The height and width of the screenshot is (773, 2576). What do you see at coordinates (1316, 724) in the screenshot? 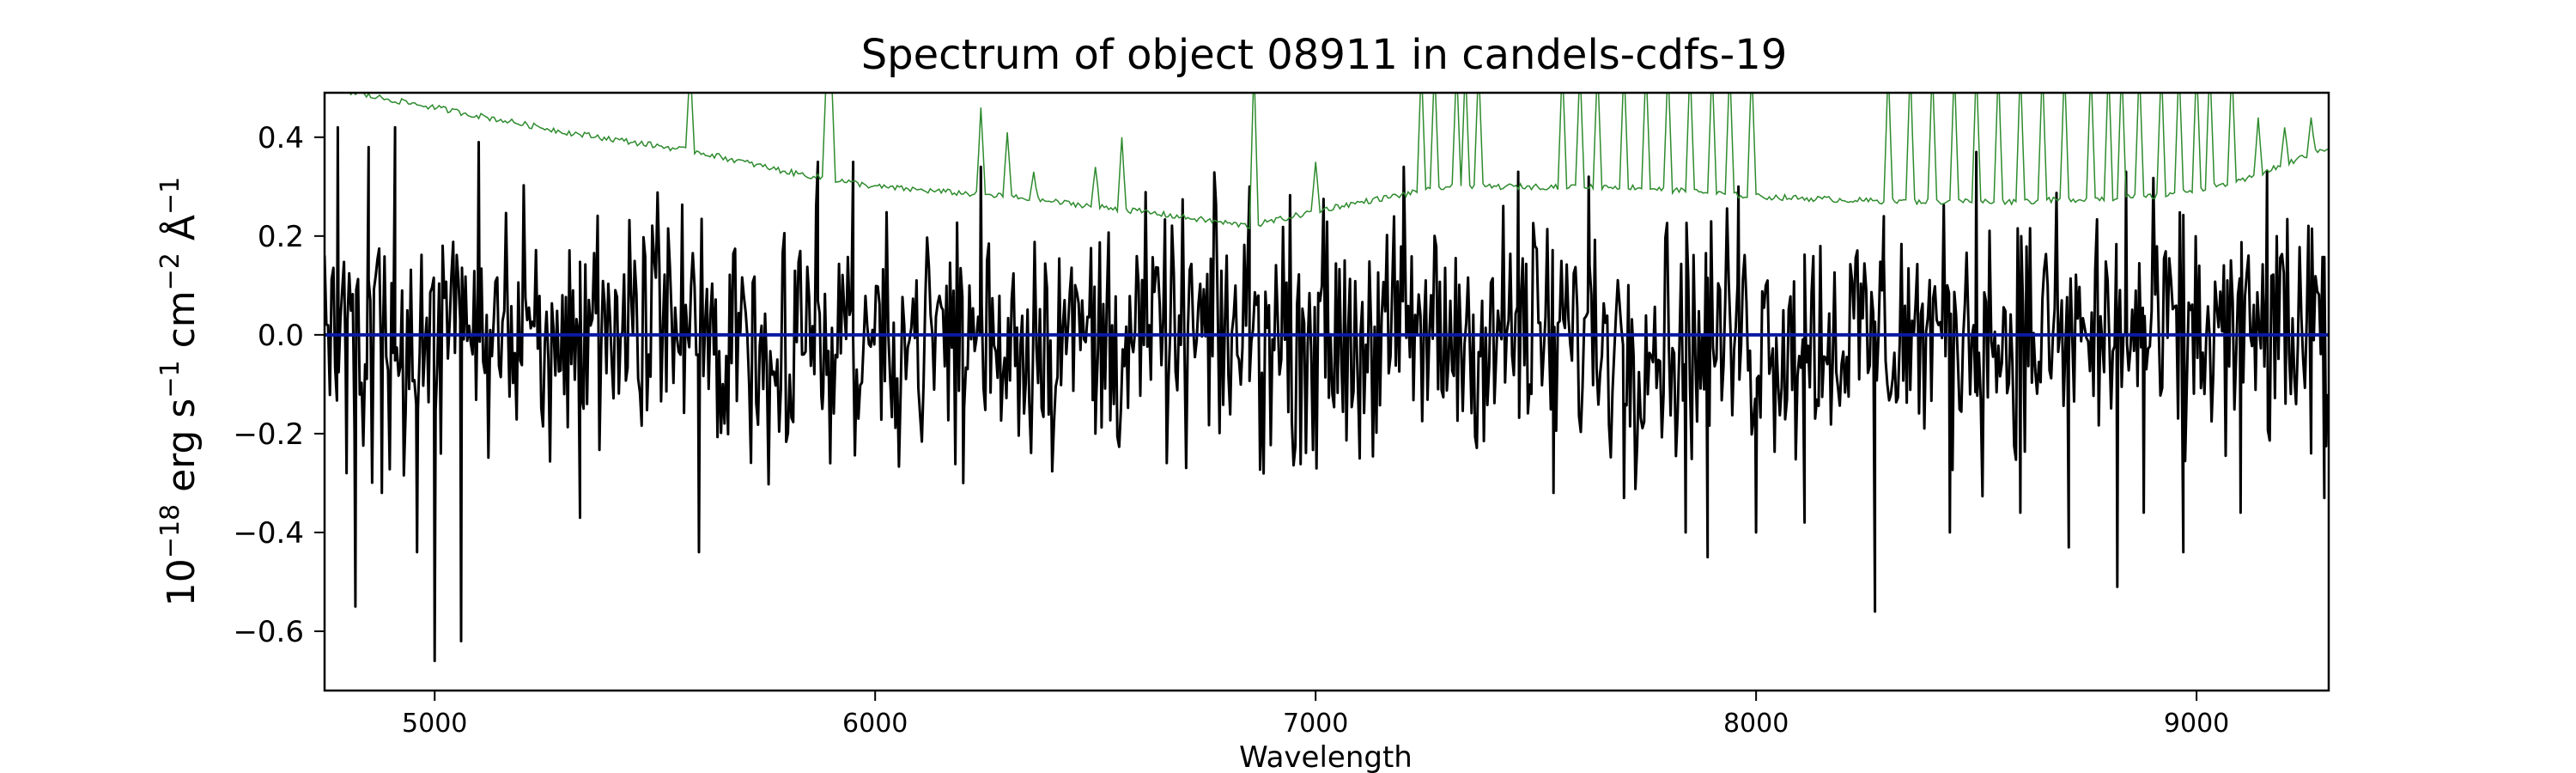
I see `x-tick-label: 7000` at bounding box center [1316, 724].